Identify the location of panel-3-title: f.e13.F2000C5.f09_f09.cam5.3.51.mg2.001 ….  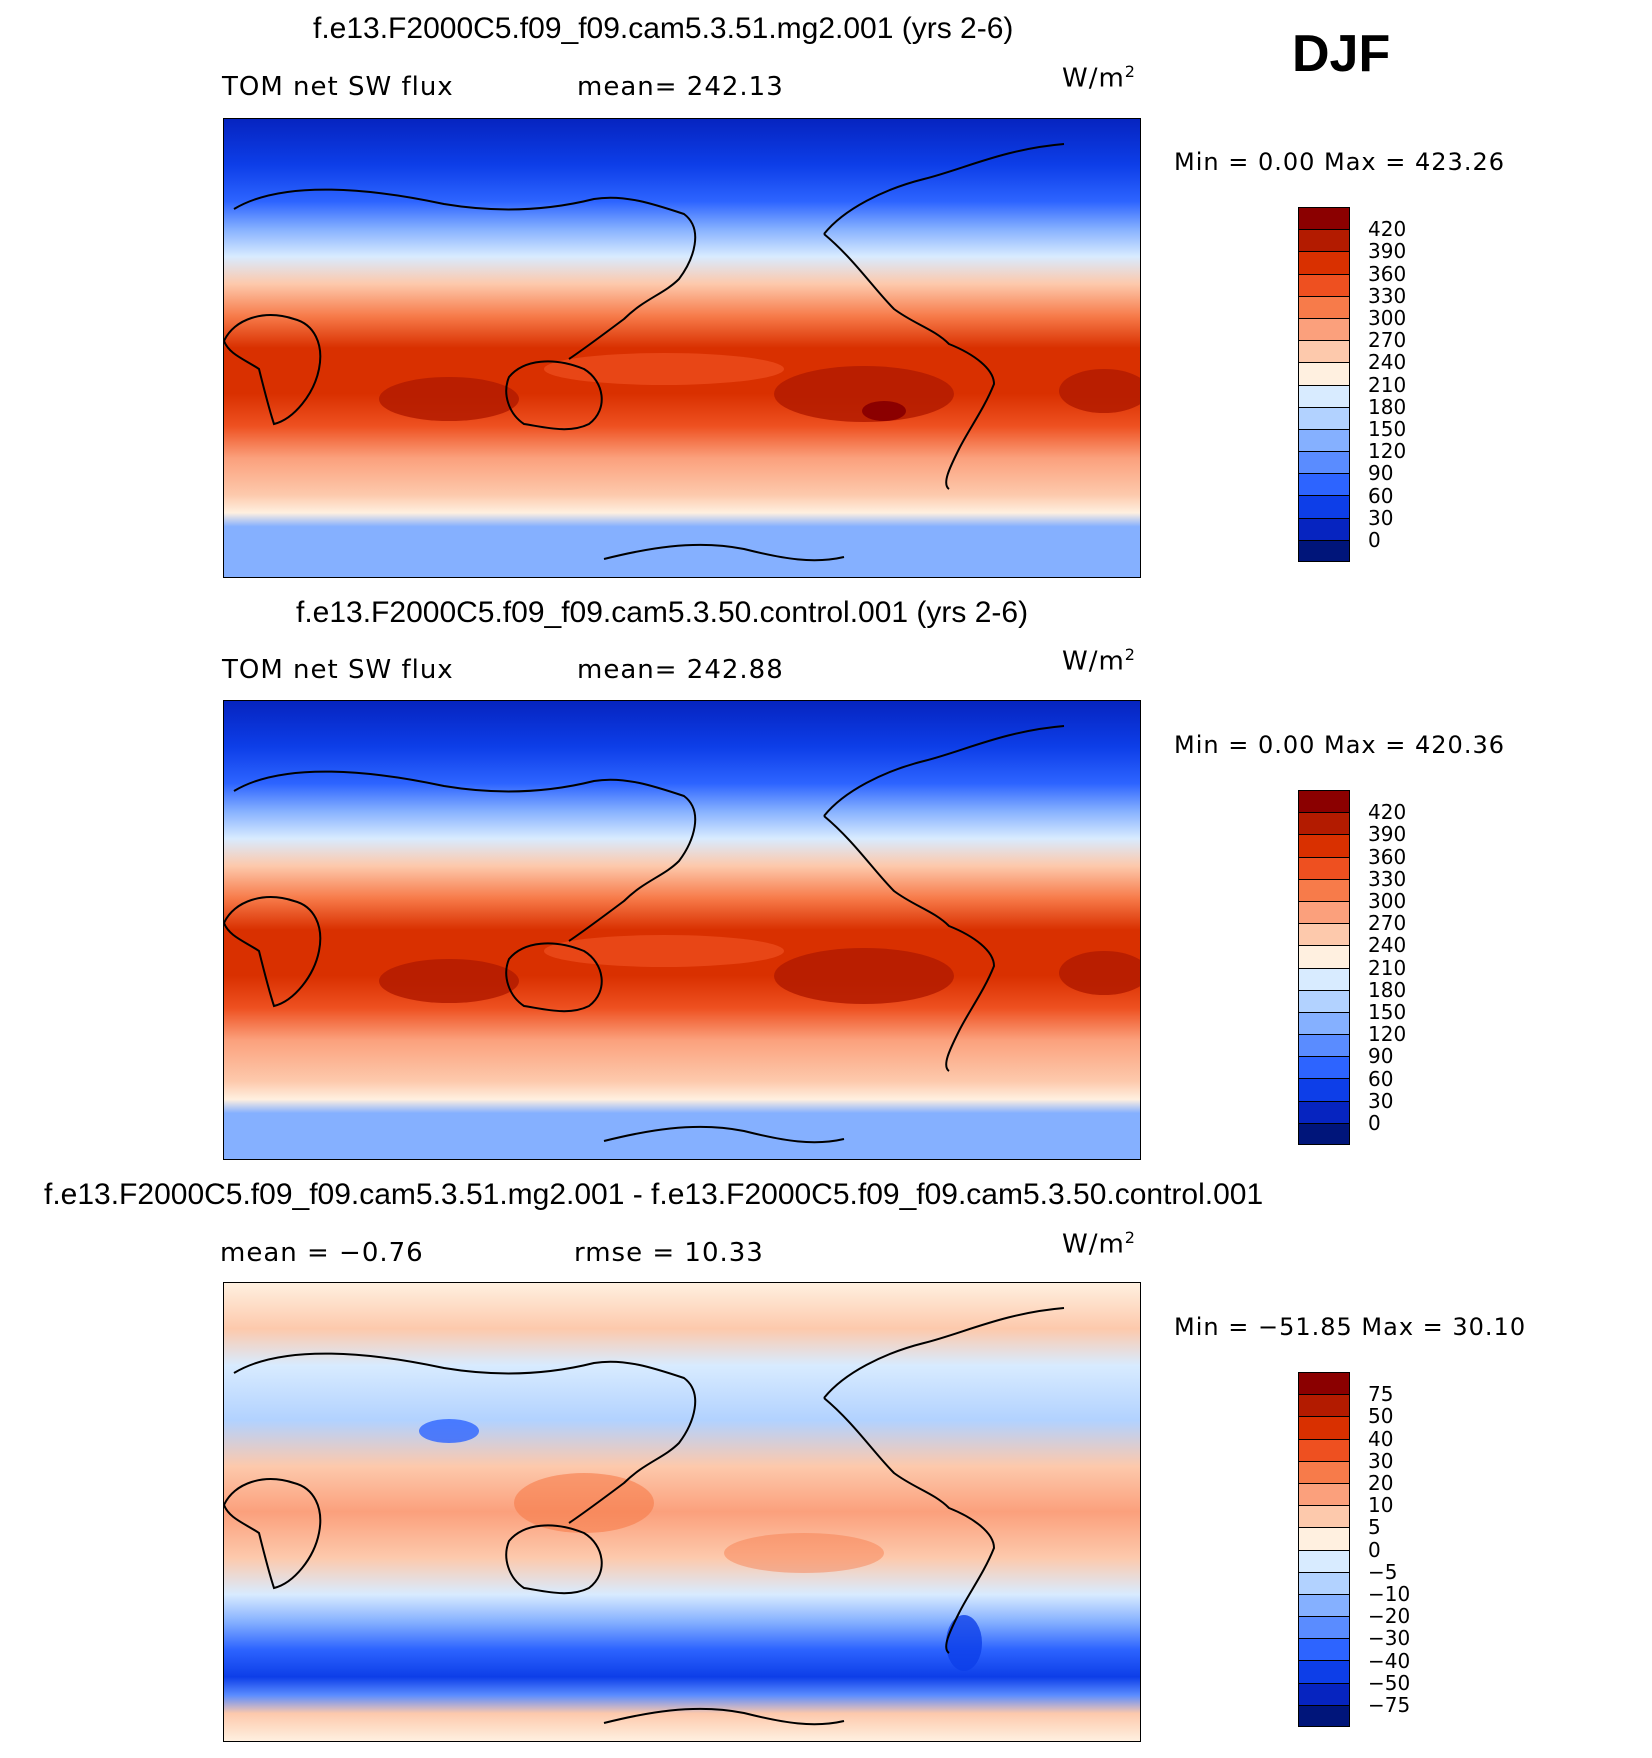
(654, 1194).